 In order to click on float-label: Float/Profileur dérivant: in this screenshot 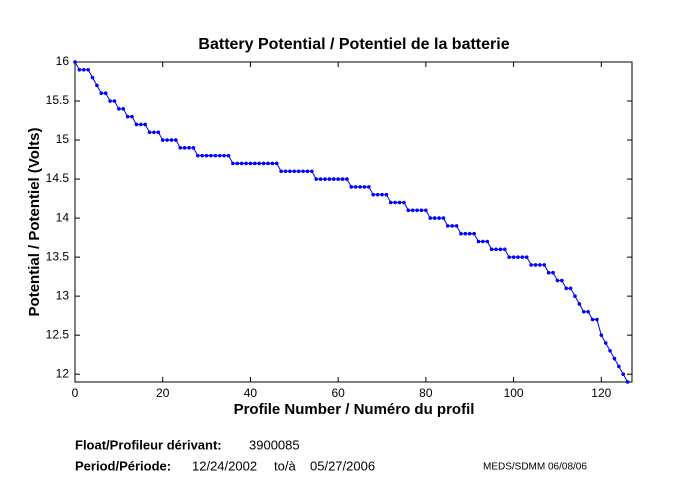, I will do `click(148, 444)`.